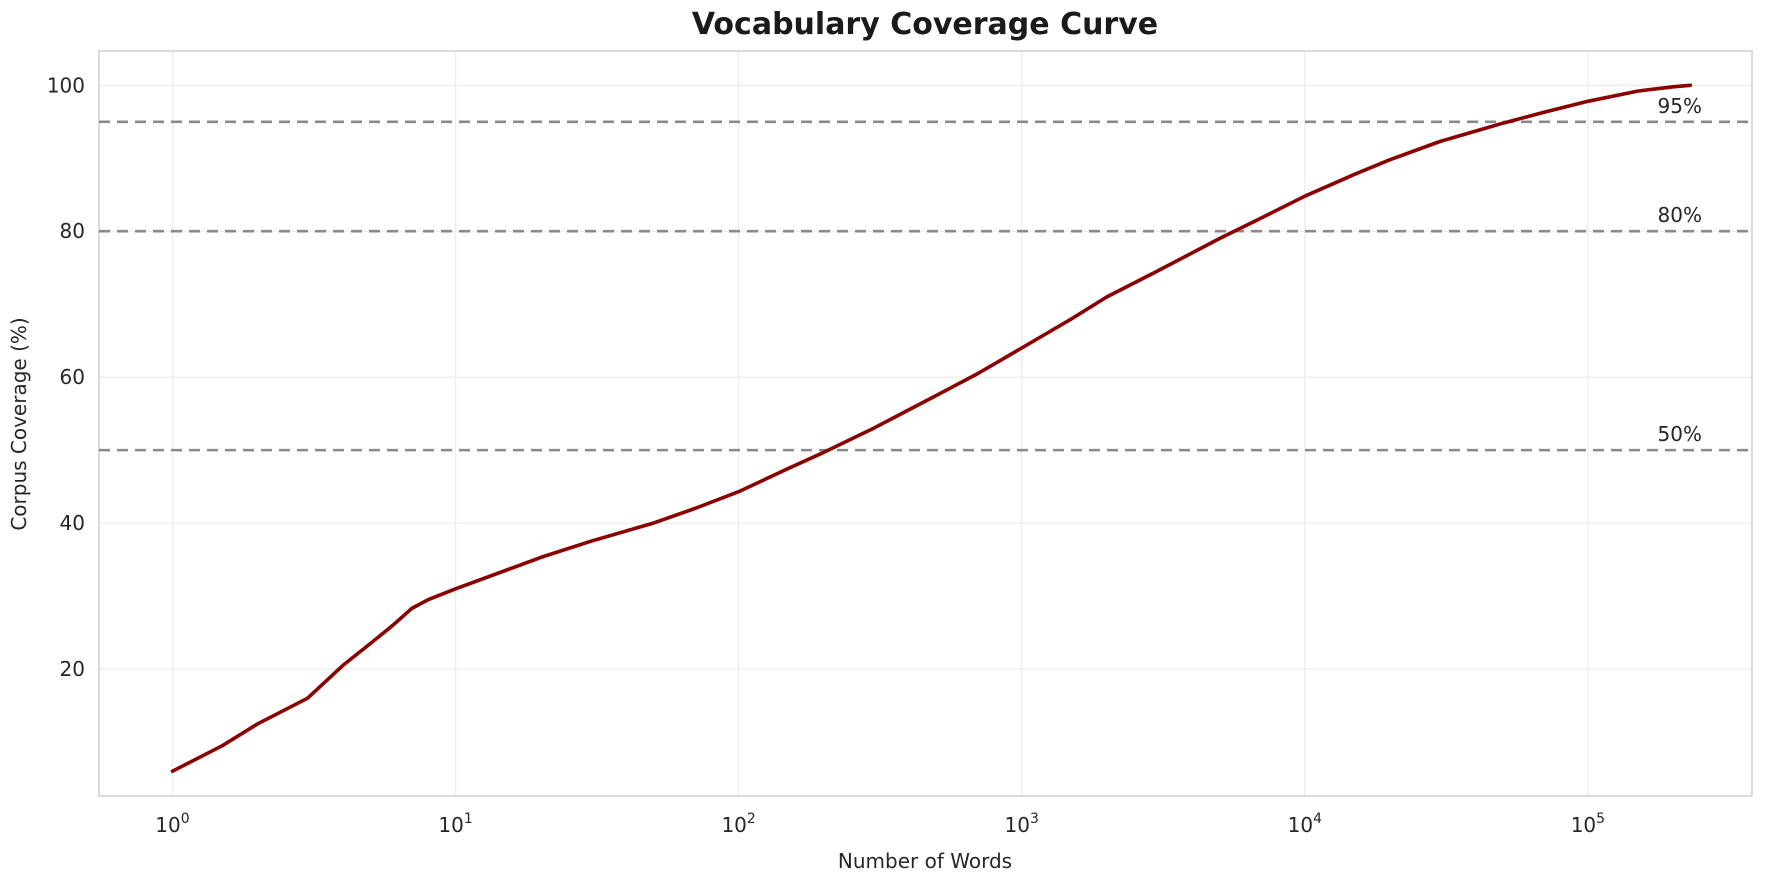 The height and width of the screenshot is (883, 1784). Describe the element at coordinates (1680, 106) in the screenshot. I see `reference-line-label: 95%` at that location.